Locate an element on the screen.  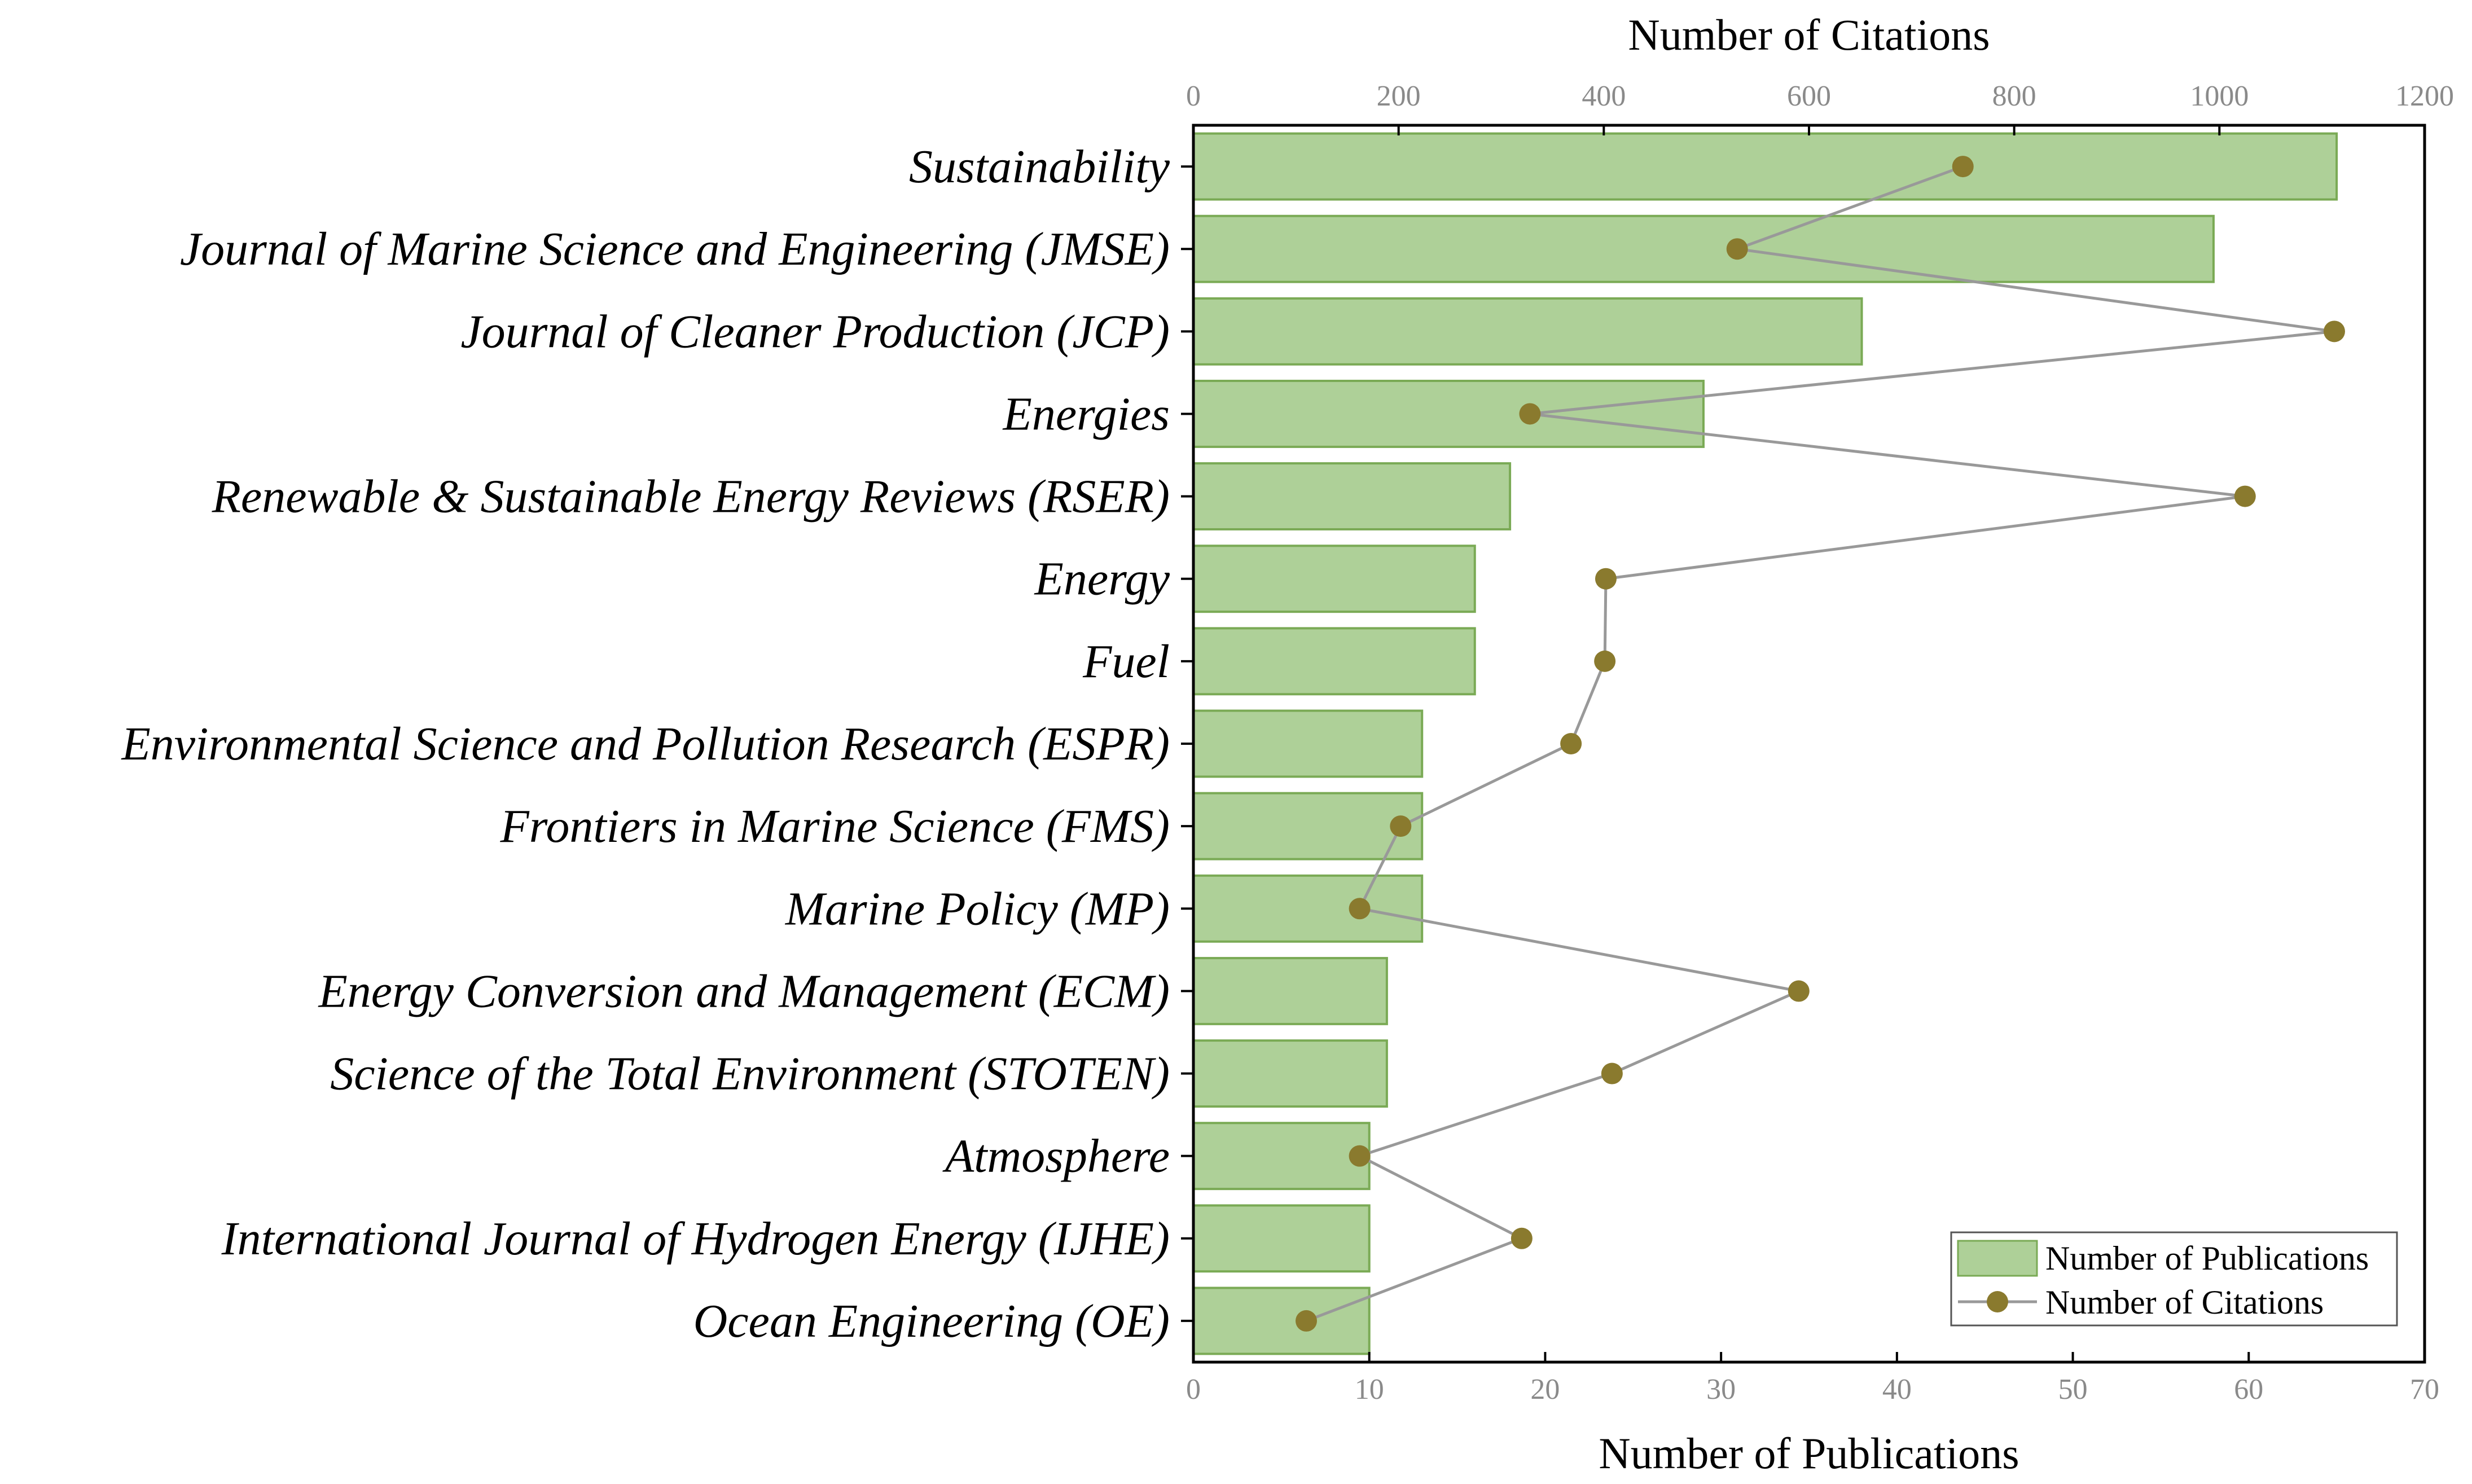
top-axis-title: Number of Citations is located at coordinates (1809, 34).